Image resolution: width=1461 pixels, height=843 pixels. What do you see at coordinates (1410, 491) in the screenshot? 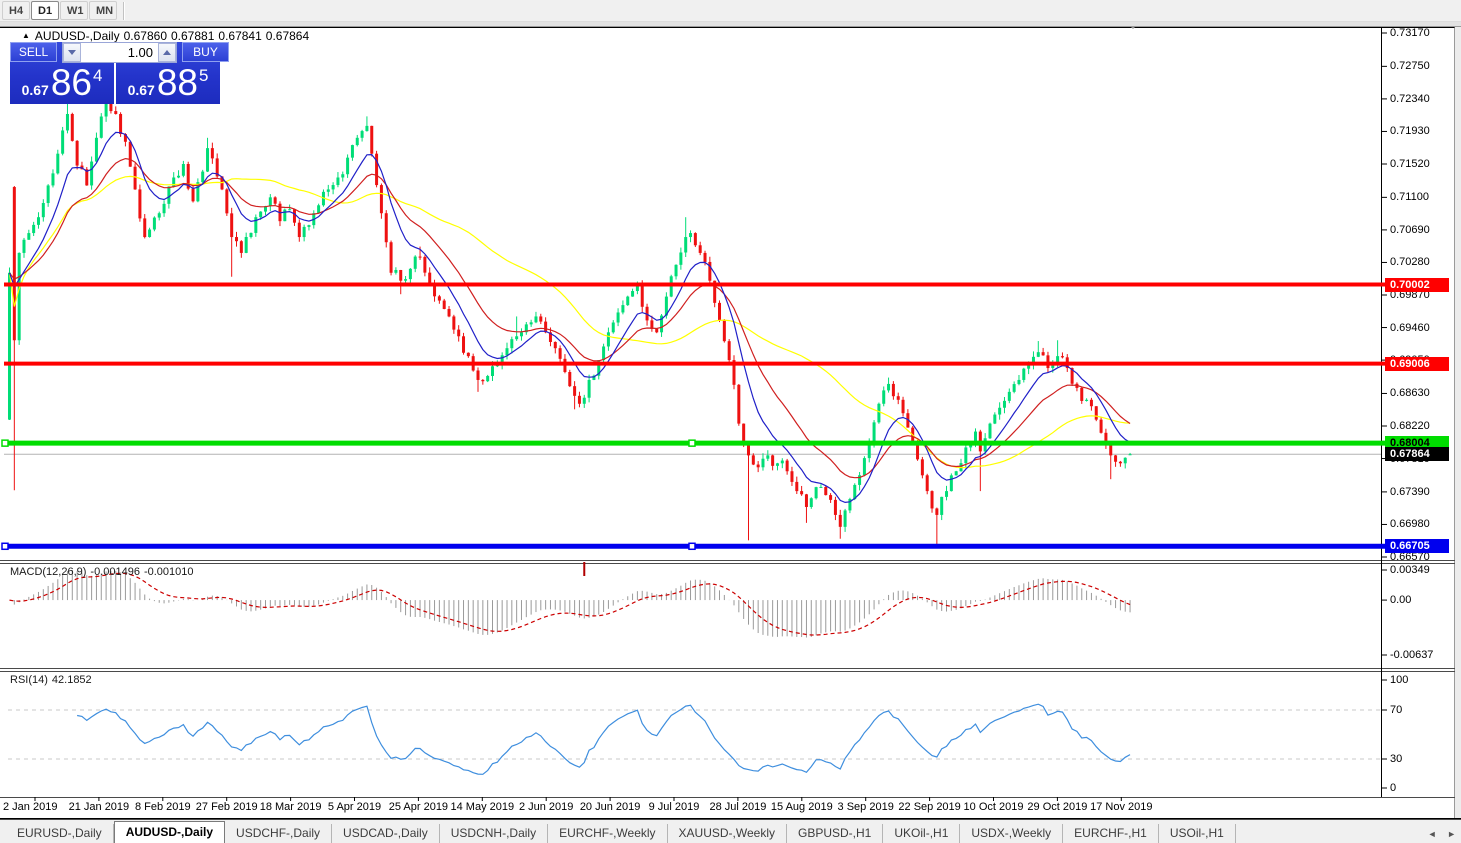
I see `price-tick-label: 0.67390` at bounding box center [1410, 491].